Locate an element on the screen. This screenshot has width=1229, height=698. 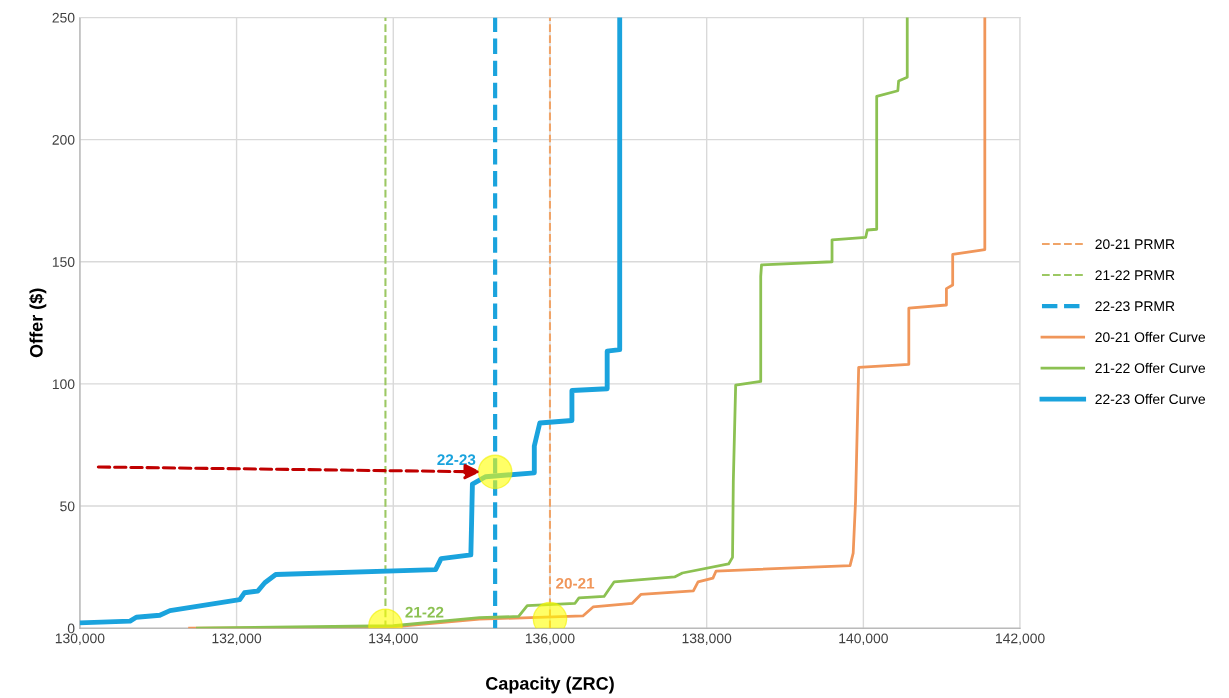
legend-label: 20-21 Offer Curve is located at coordinates (1150, 337).